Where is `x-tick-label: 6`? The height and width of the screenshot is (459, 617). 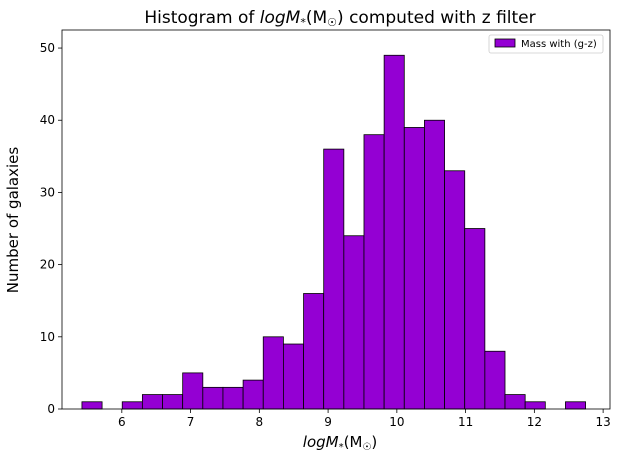
x-tick-label: 6 is located at coordinates (122, 422).